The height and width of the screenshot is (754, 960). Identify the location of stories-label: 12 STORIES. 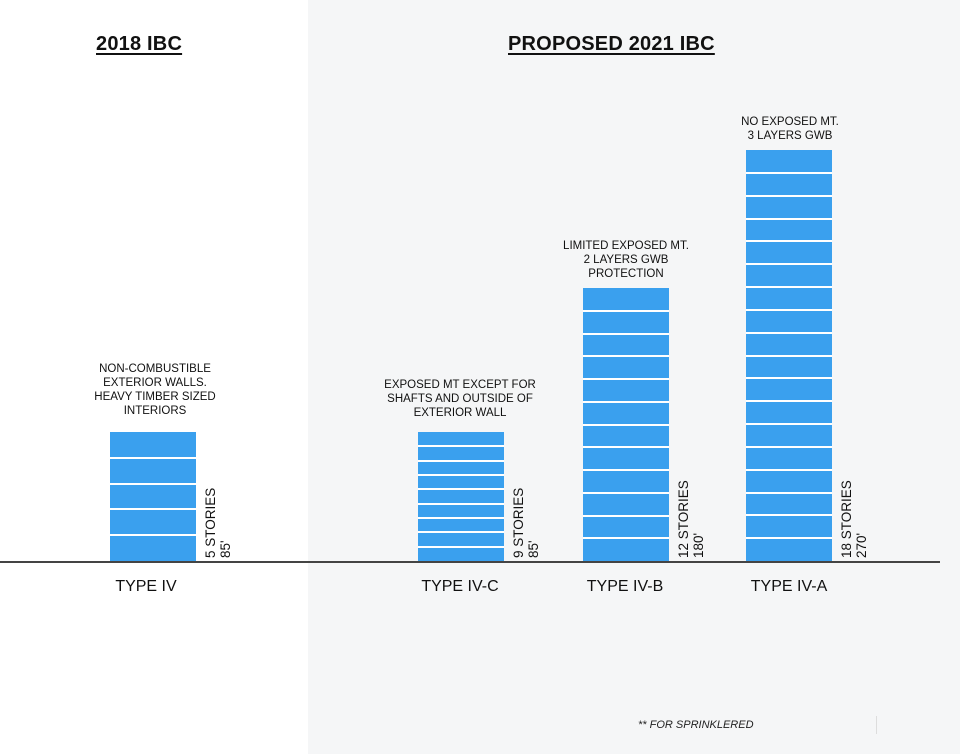
(683, 519).